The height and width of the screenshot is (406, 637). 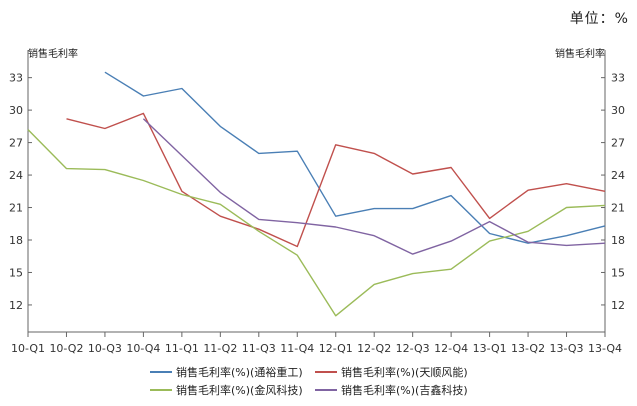 What do you see at coordinates (618, 143) in the screenshot?
I see `right-y-tick-label: 27` at bounding box center [618, 143].